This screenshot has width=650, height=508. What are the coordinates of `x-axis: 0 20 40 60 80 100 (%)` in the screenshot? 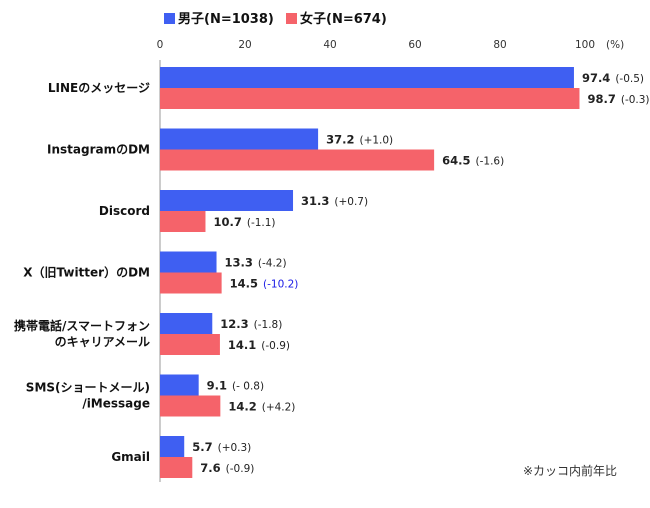 It's located at (391, 45).